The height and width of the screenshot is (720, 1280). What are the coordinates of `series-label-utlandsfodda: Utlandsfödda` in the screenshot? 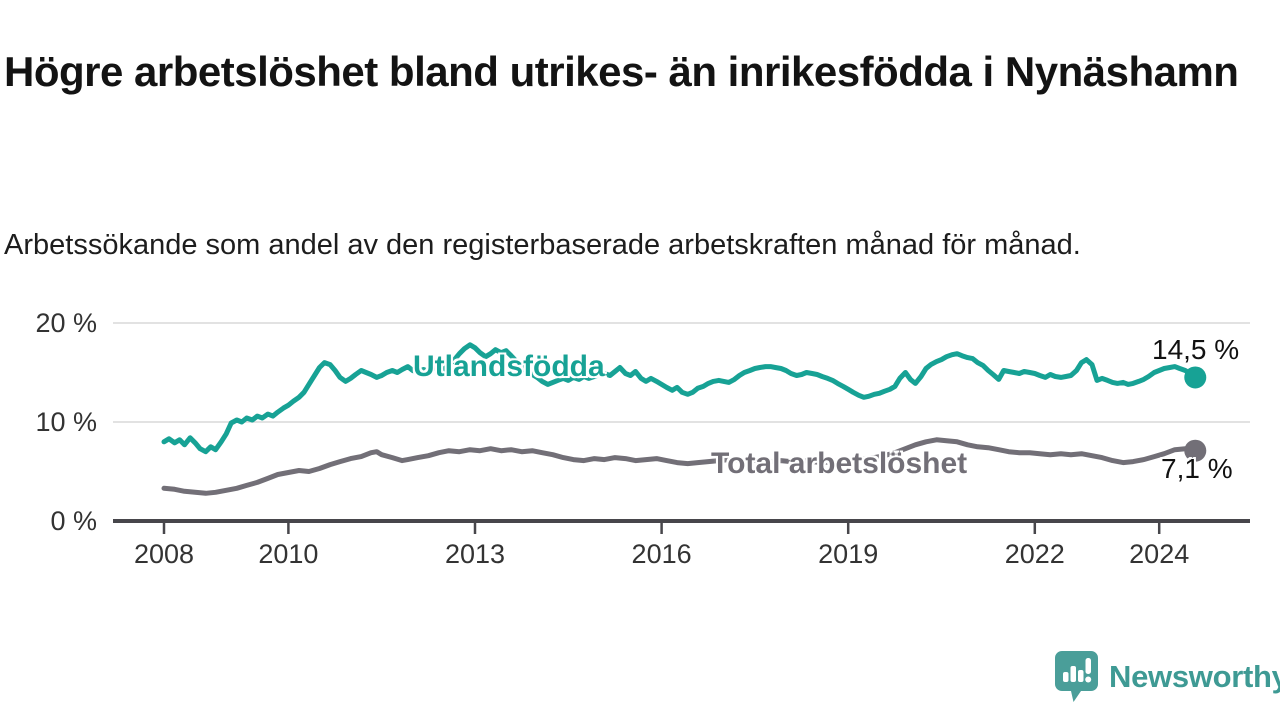 It's located at (509, 366).